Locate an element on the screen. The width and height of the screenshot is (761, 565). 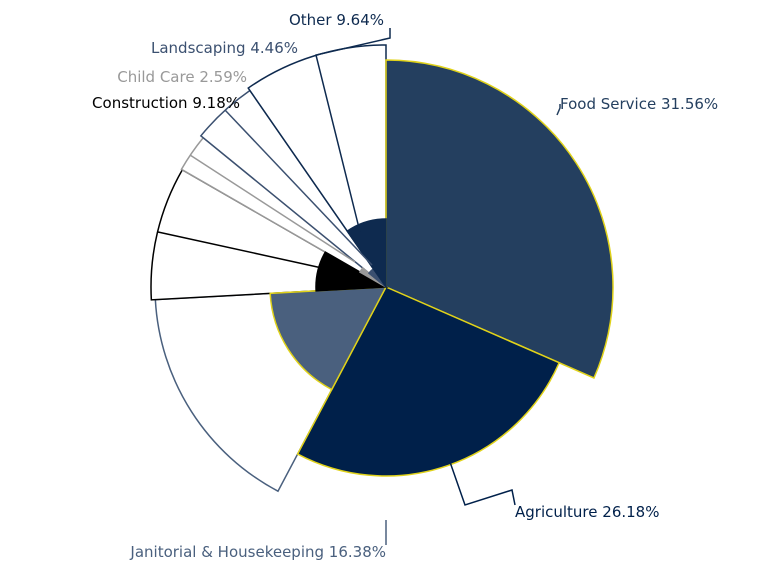
value-label: 2.59% is located at coordinates (223, 77).